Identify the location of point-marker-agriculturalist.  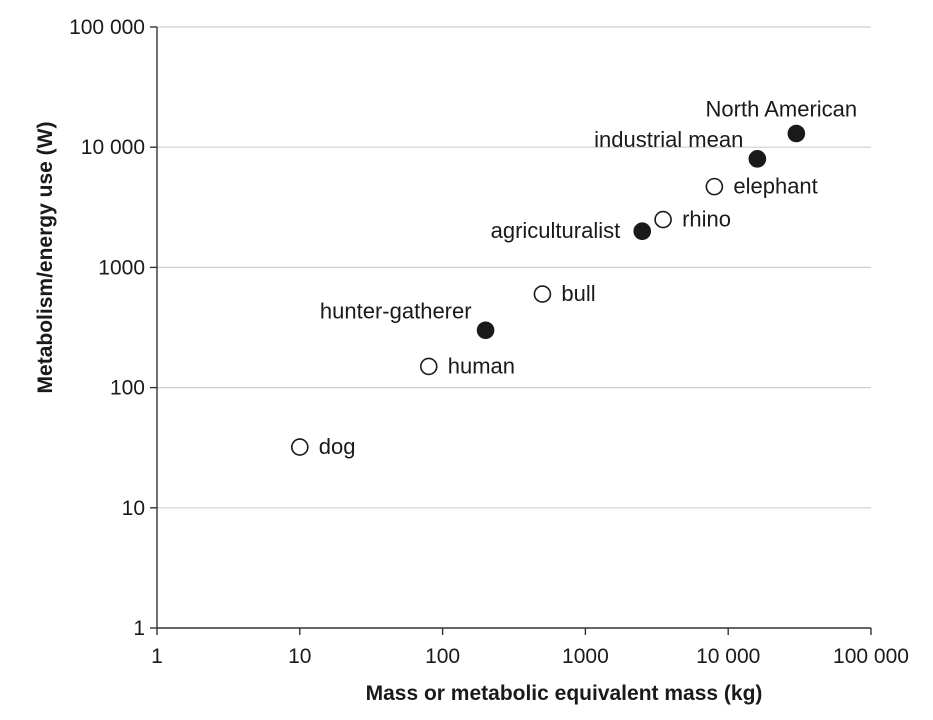
(642, 231).